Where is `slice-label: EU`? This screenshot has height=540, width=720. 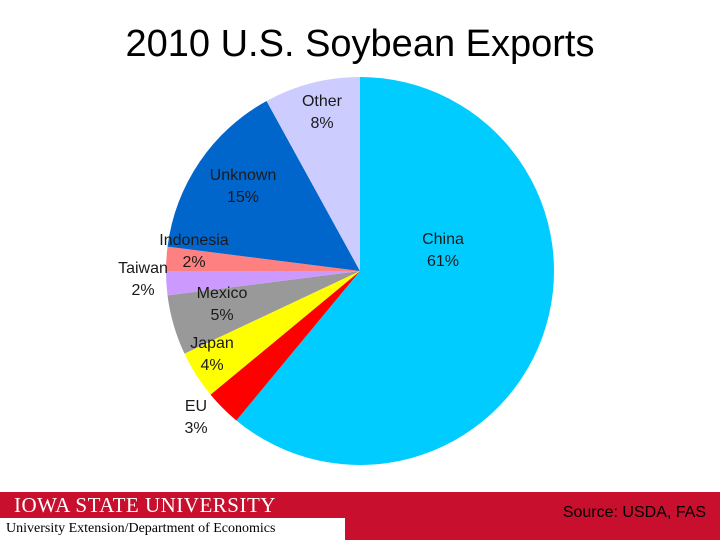
slice-label: EU is located at coordinates (196, 406).